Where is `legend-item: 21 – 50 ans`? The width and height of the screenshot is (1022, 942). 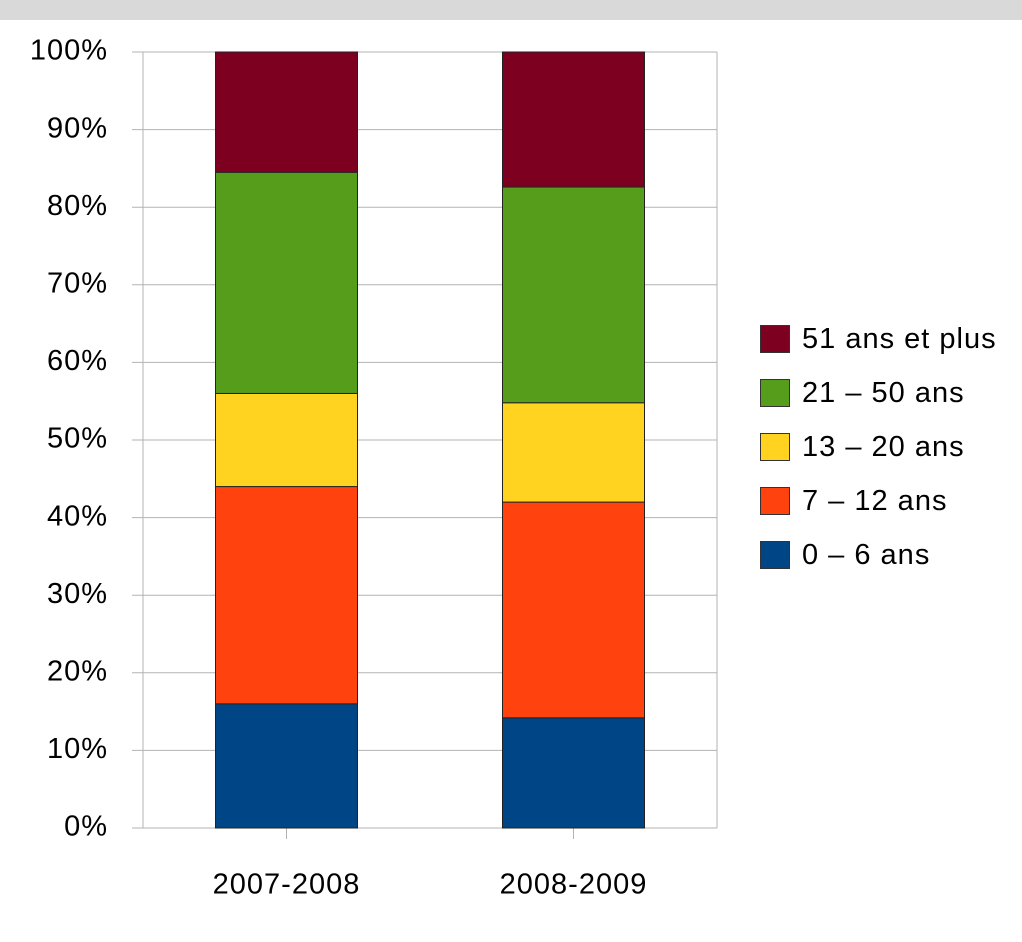 legend-item: 21 – 50 ans is located at coordinates (880, 393).